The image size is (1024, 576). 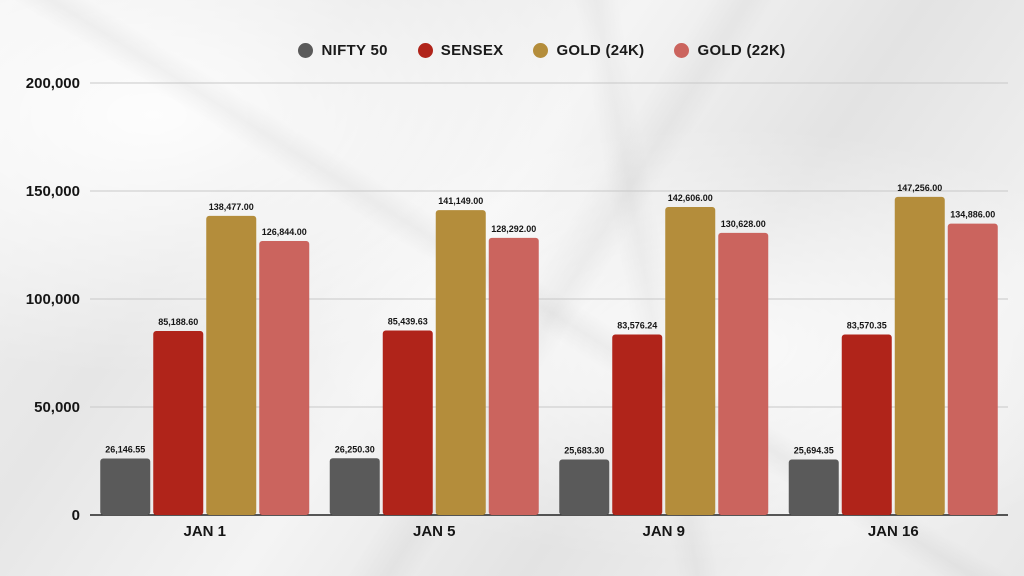 What do you see at coordinates (204, 531) in the screenshot?
I see `x-tick-label: JAN 1` at bounding box center [204, 531].